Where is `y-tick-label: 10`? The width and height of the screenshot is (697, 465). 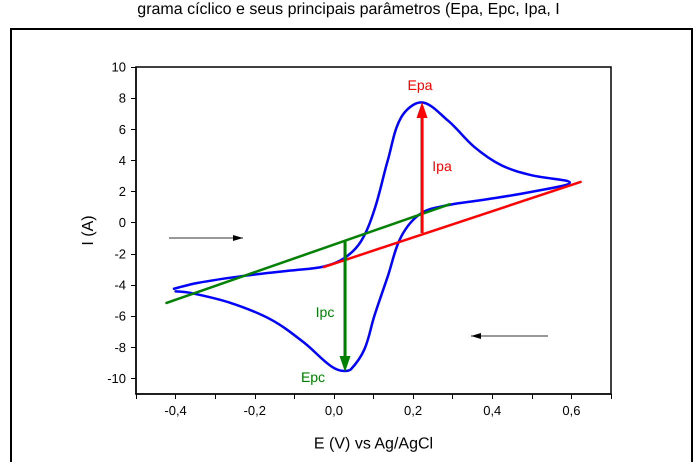 y-tick-label: 10 is located at coordinates (119, 67).